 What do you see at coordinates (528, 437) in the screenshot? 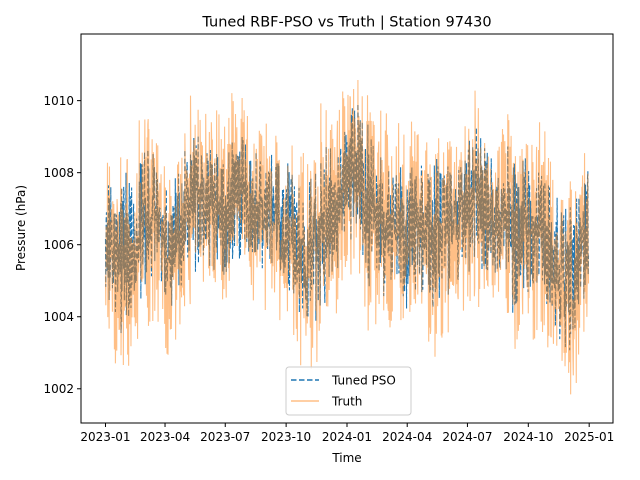
I see `x-tick-label: 2024-10` at bounding box center [528, 437].